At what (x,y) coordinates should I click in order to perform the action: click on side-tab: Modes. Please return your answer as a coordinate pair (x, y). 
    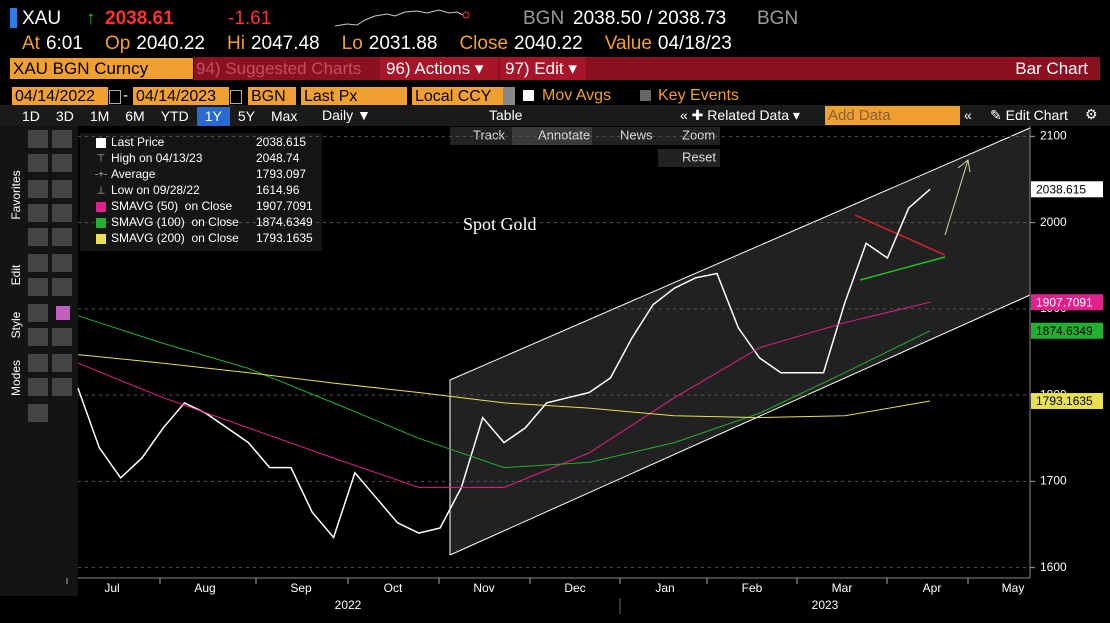
    Looking at the image, I should click on (16, 378).